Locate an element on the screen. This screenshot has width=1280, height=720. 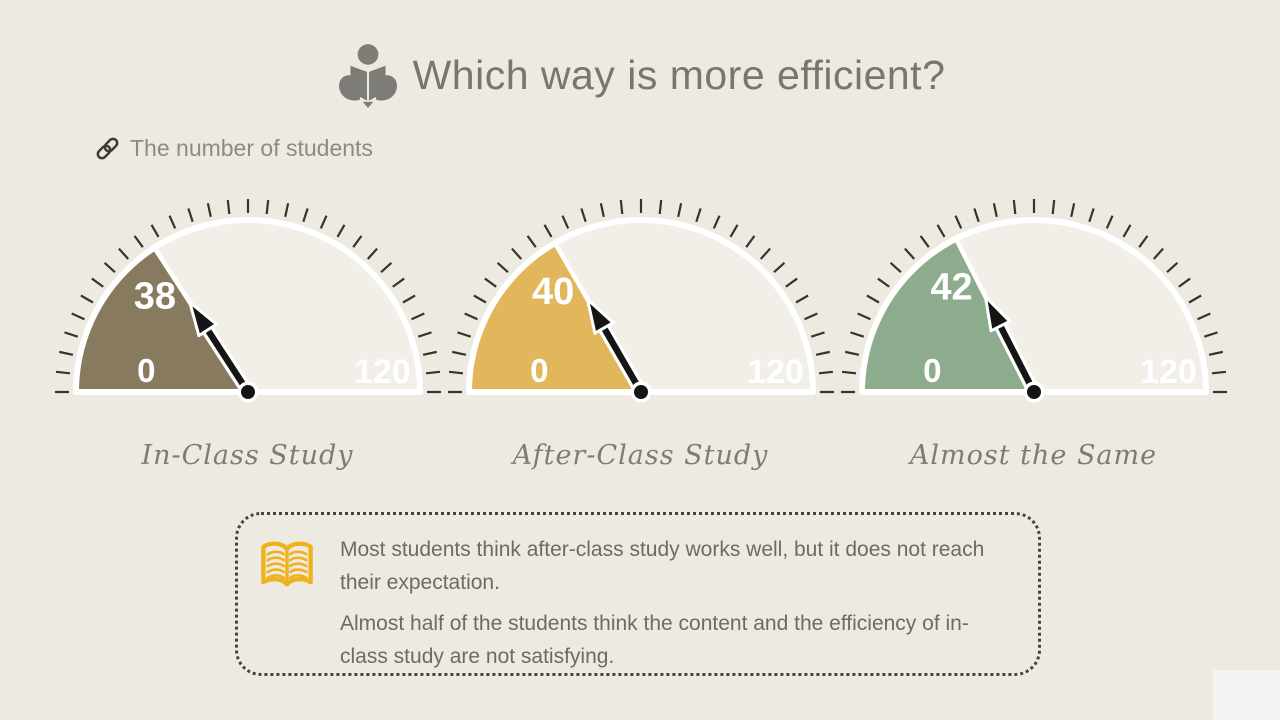
open-book-icon is located at coordinates (287, 603).